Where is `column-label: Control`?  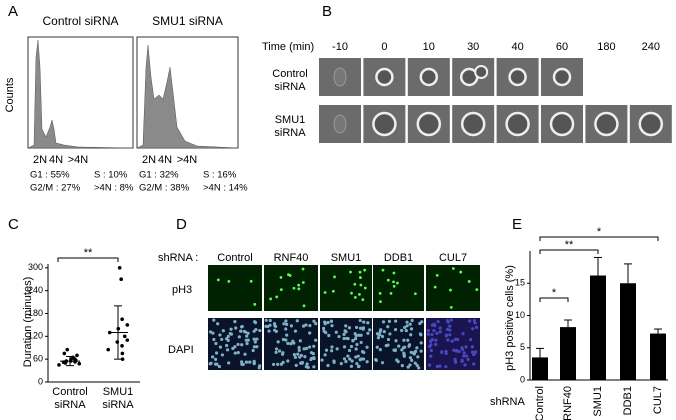
column-label: Control is located at coordinates (234, 258).